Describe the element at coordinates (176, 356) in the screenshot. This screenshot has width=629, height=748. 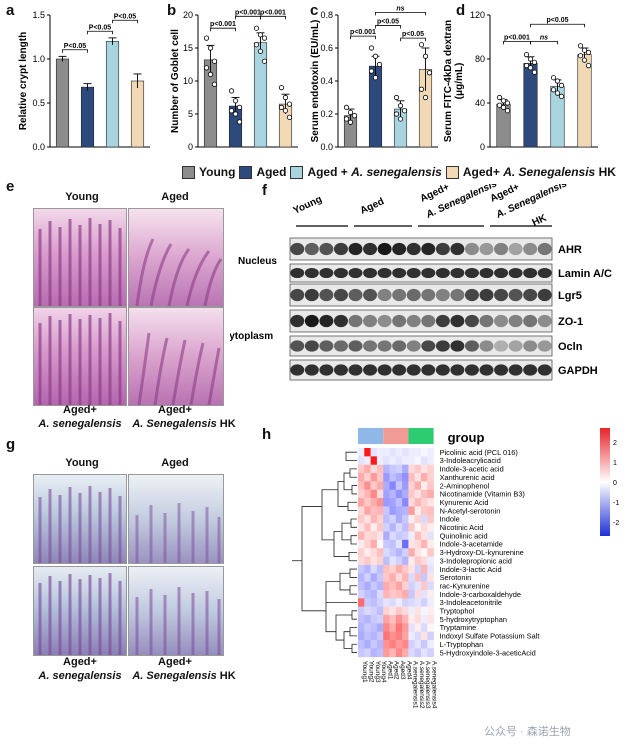
I see `e-villi-aged-ashk` at that location.